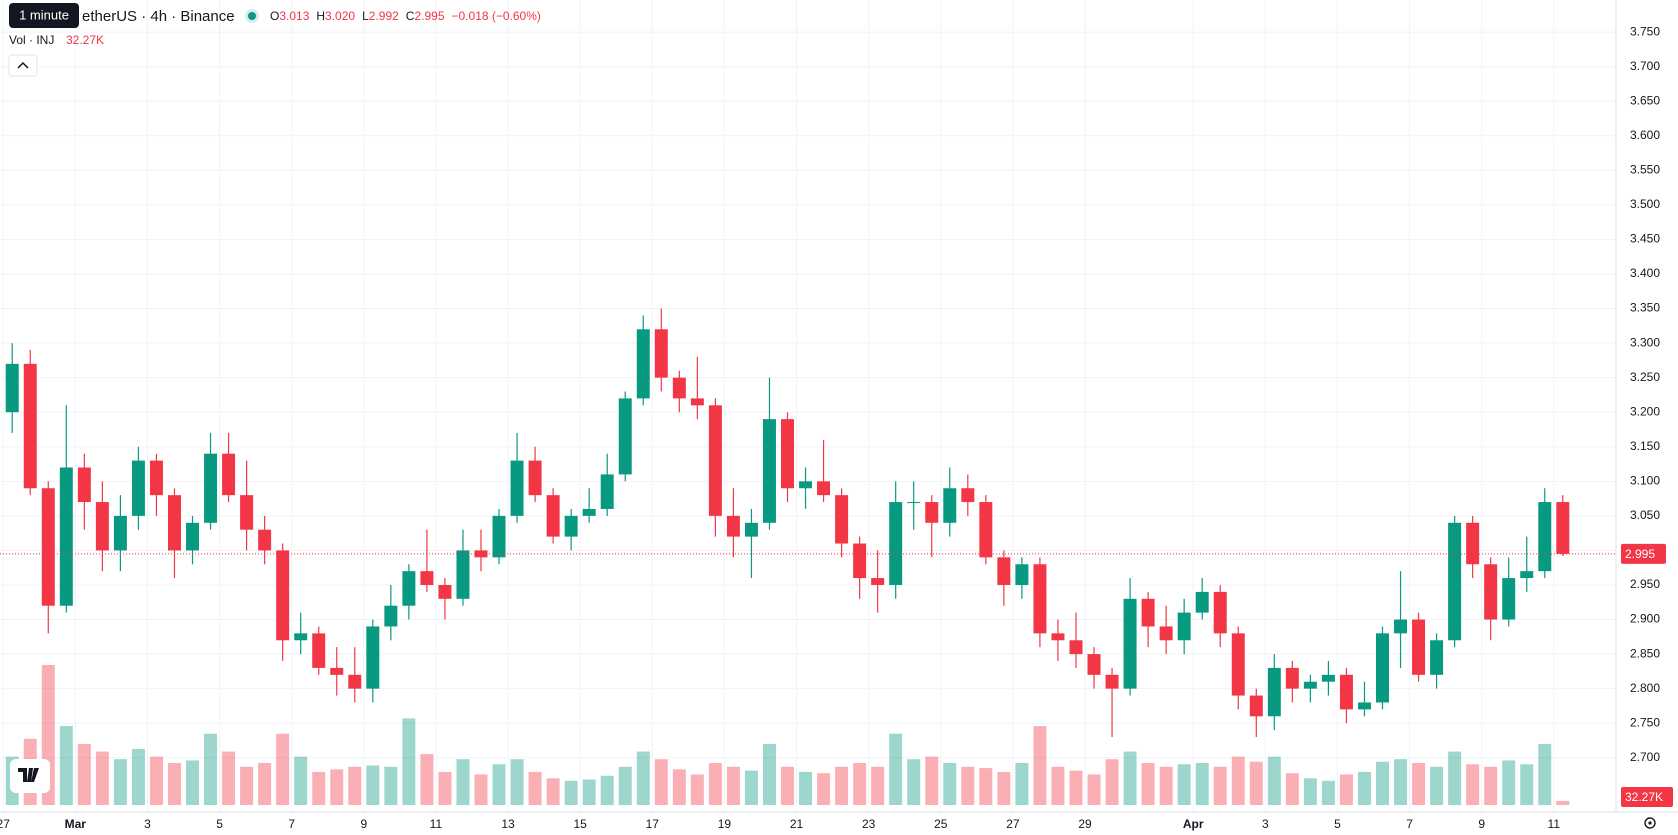 This screenshot has width=1678, height=835. Describe the element at coordinates (158, 16) in the screenshot. I see `chart-title: etherUS · 4h · Binance` at that location.